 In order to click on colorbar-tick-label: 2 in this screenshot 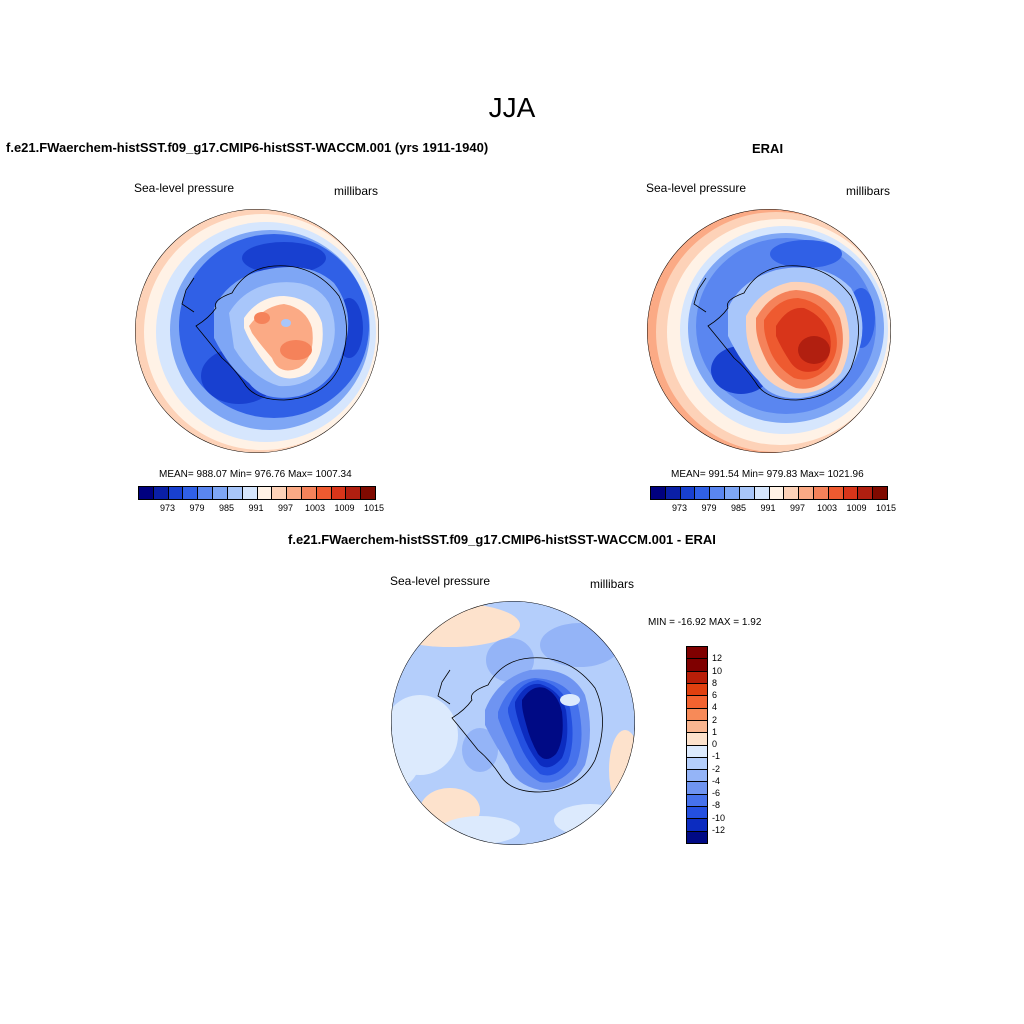, I will do `click(715, 719)`.